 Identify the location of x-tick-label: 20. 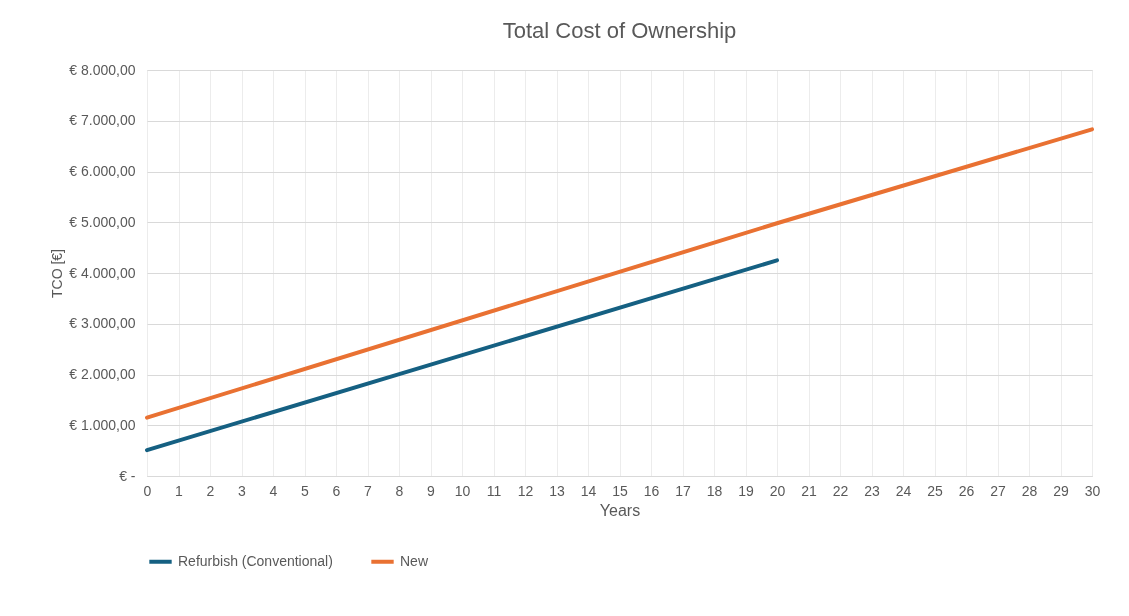
(777, 490).